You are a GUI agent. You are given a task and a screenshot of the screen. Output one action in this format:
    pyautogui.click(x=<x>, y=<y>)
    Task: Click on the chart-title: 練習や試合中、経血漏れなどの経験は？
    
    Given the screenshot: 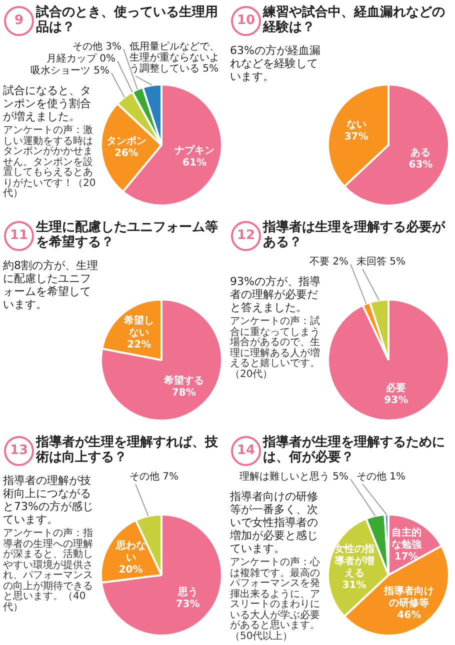 What is the action you would take?
    pyautogui.click(x=354, y=20)
    